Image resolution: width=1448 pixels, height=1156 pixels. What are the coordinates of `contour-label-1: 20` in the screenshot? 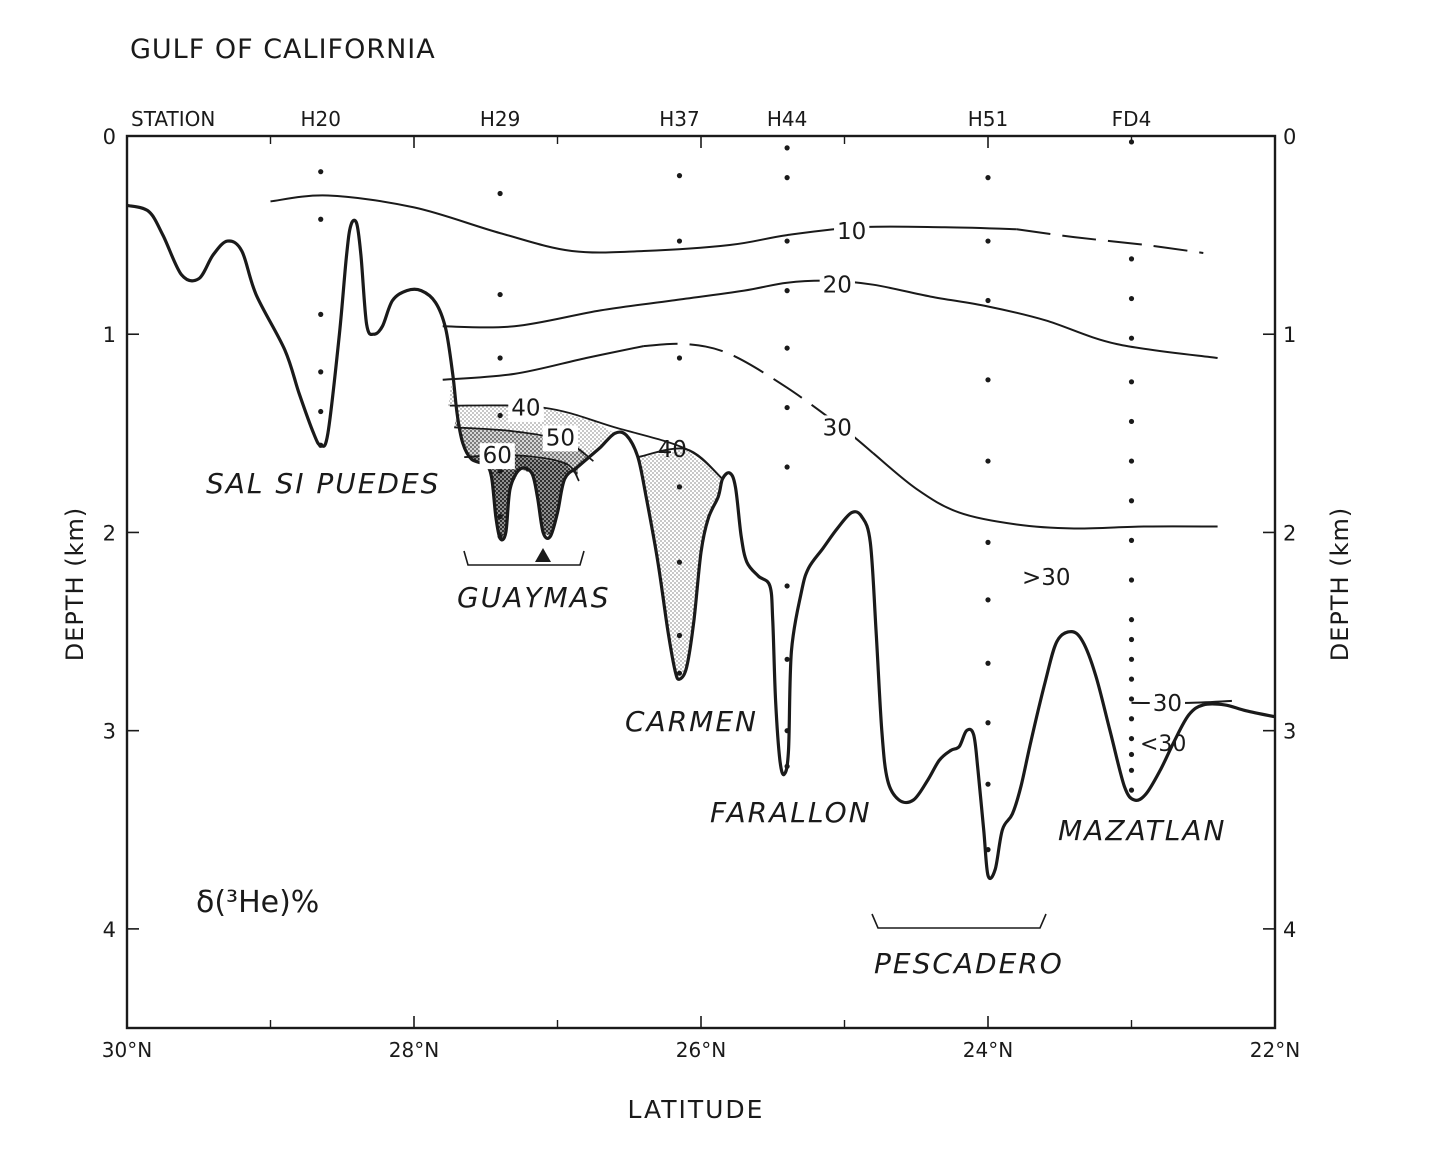 It's located at (837, 286).